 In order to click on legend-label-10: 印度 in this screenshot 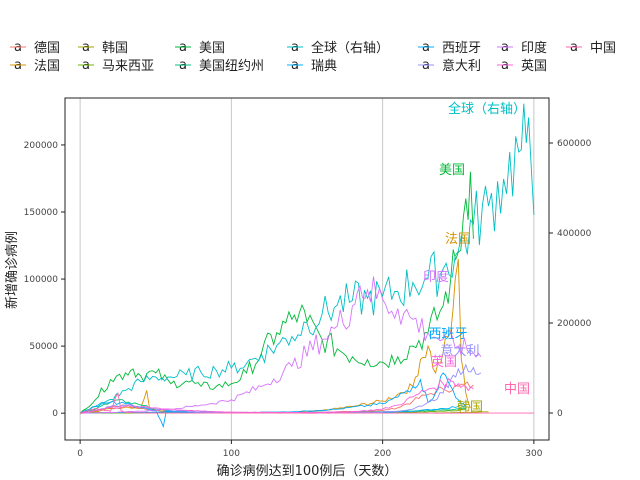, I will do `click(534, 48)`.